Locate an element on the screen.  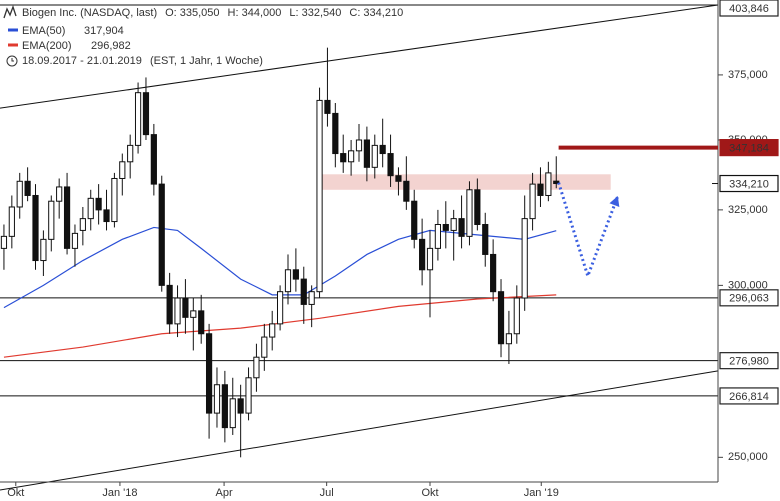
legend-label: EMA(50) is located at coordinates (43, 31).